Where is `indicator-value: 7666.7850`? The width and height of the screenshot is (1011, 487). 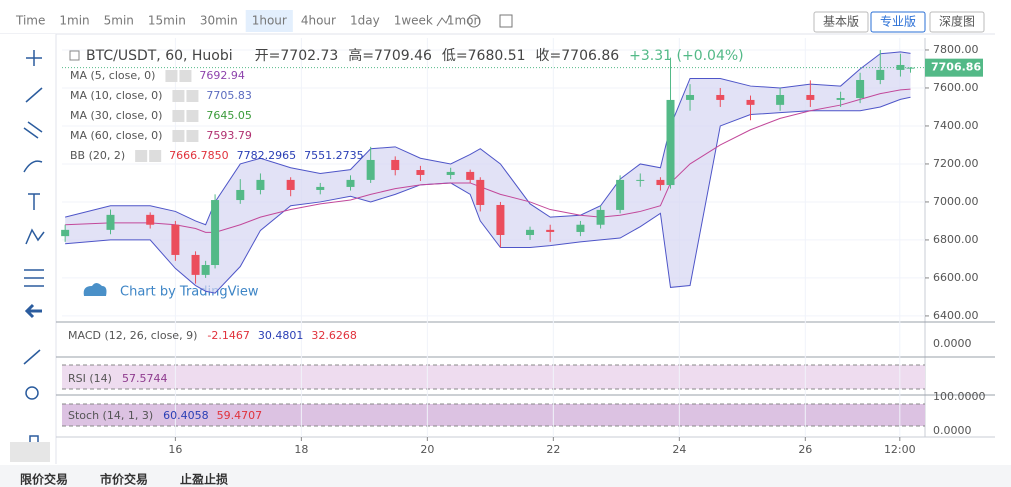
indicator-value: 7666.7850 is located at coordinates (199, 155).